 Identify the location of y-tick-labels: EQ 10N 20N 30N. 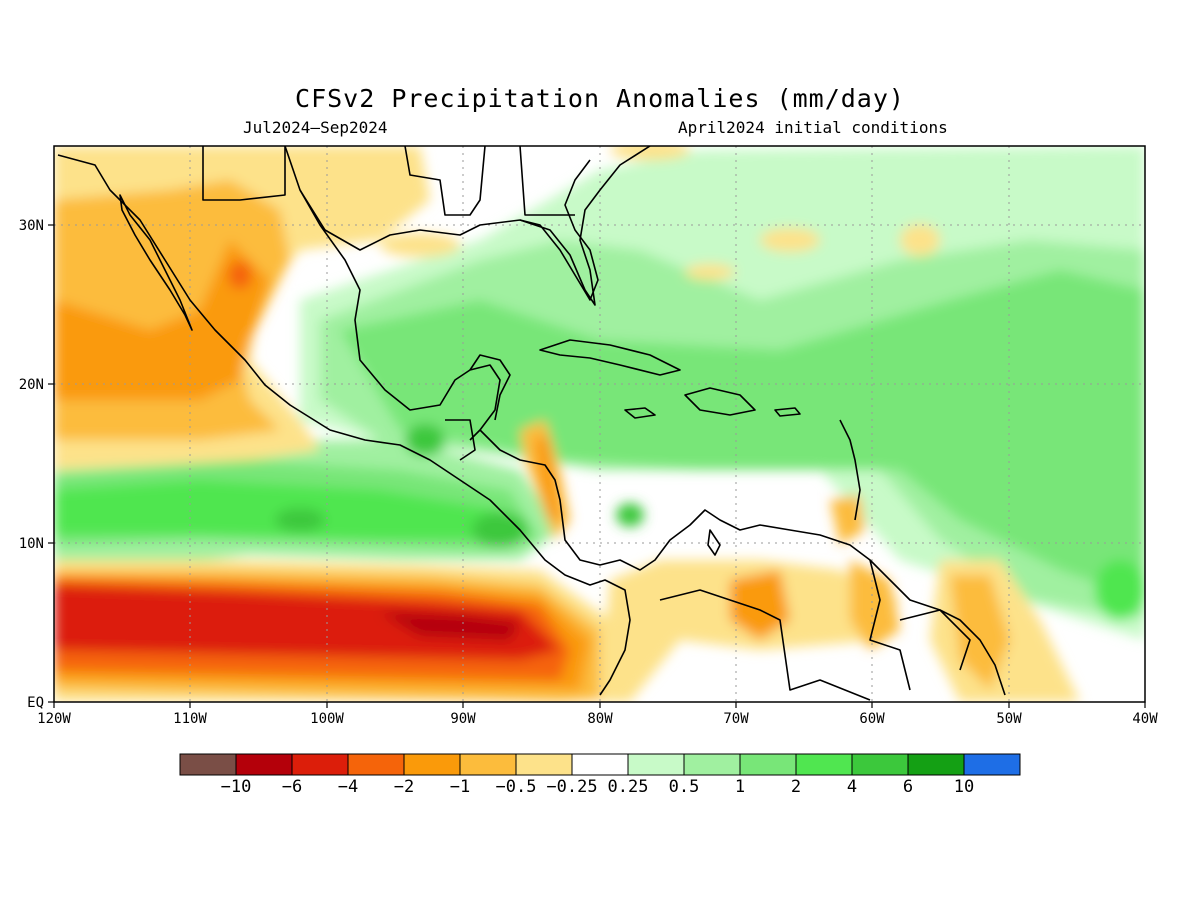
(31, 464).